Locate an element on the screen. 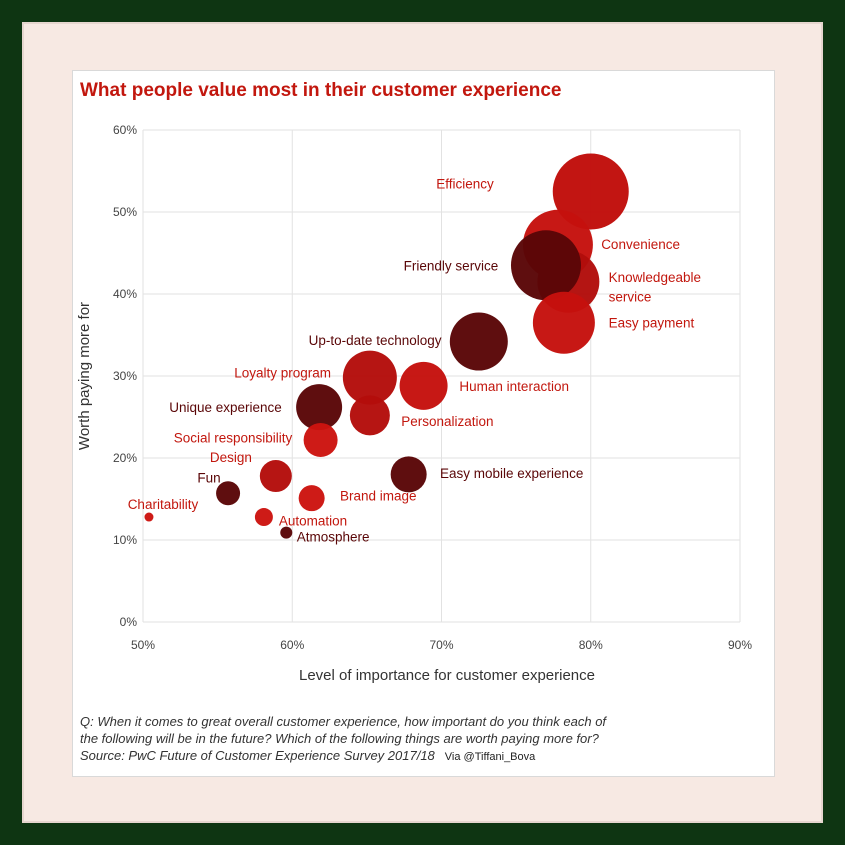 This screenshot has height=845, width=845. point-label: Atmosphere is located at coordinates (333, 537).